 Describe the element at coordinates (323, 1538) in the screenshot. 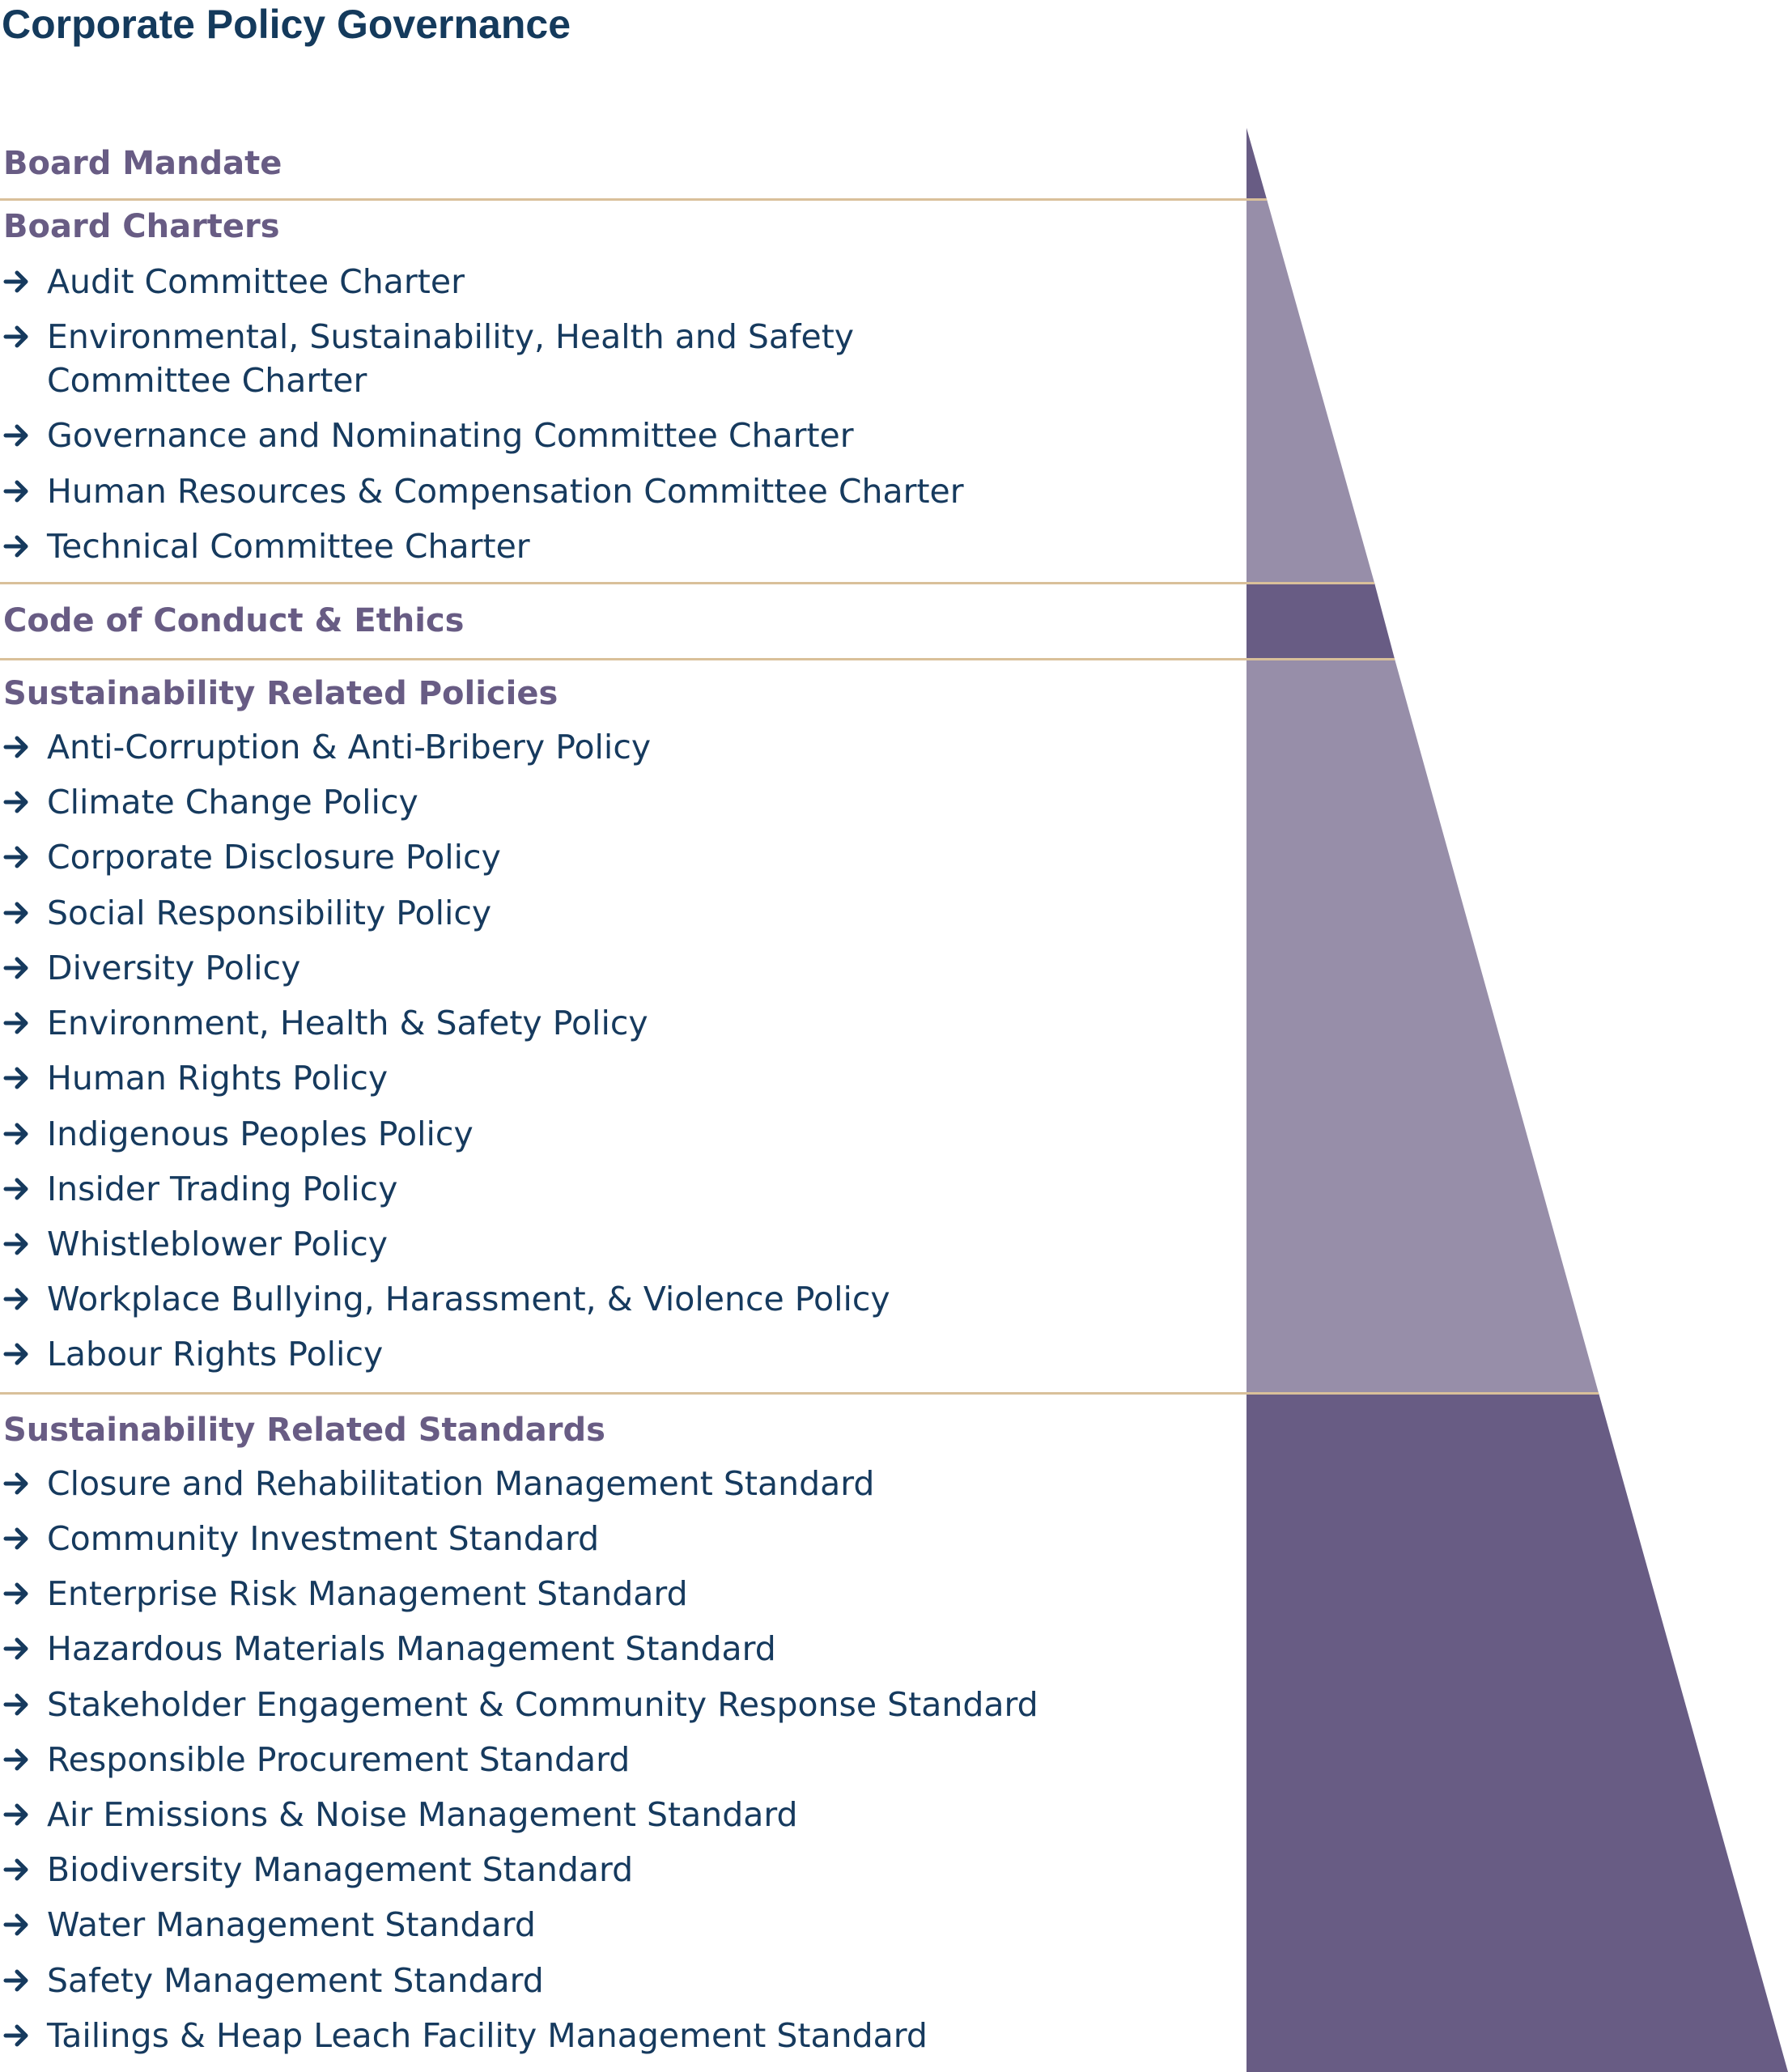

I see `list-item-label: Community Investment Standard` at that location.